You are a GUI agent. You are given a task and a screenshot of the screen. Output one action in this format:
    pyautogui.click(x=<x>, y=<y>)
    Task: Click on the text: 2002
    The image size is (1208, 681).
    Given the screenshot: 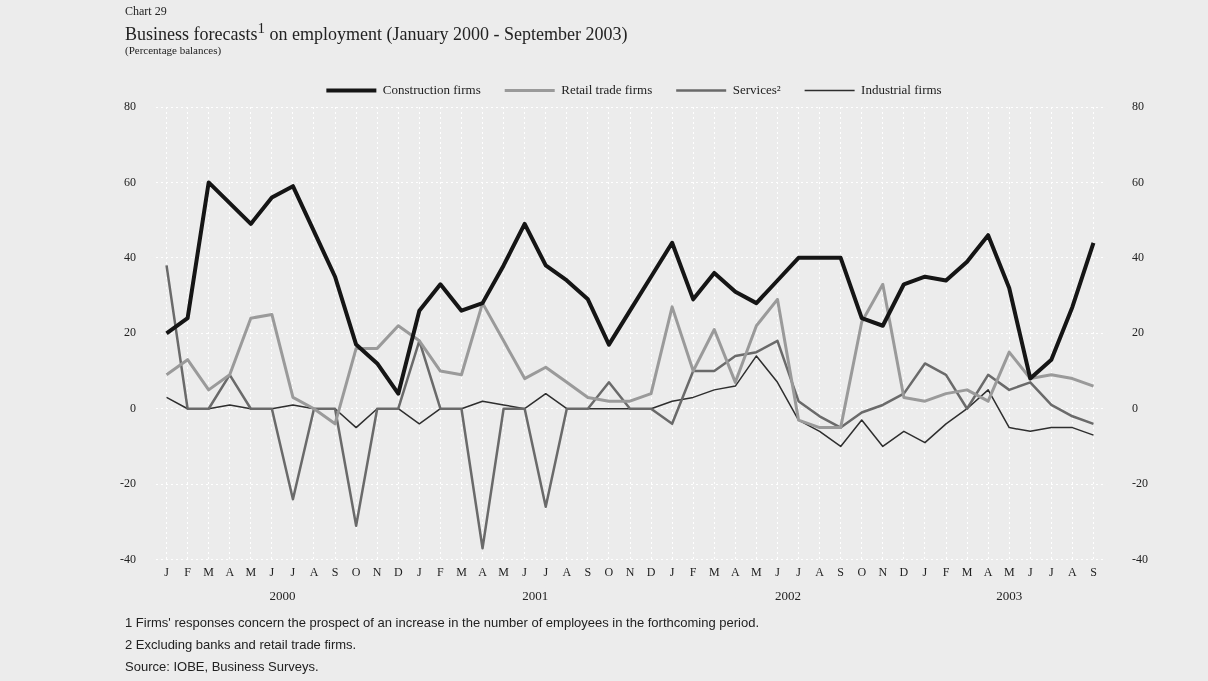 What is the action you would take?
    pyautogui.click(x=788, y=595)
    